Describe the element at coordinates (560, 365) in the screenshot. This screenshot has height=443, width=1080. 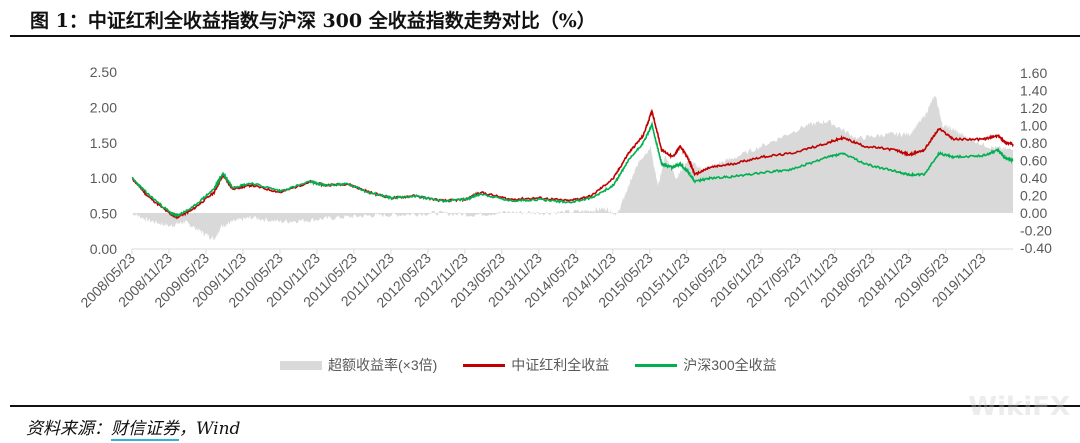
I see `legend-label: 中证红利全收益` at that location.